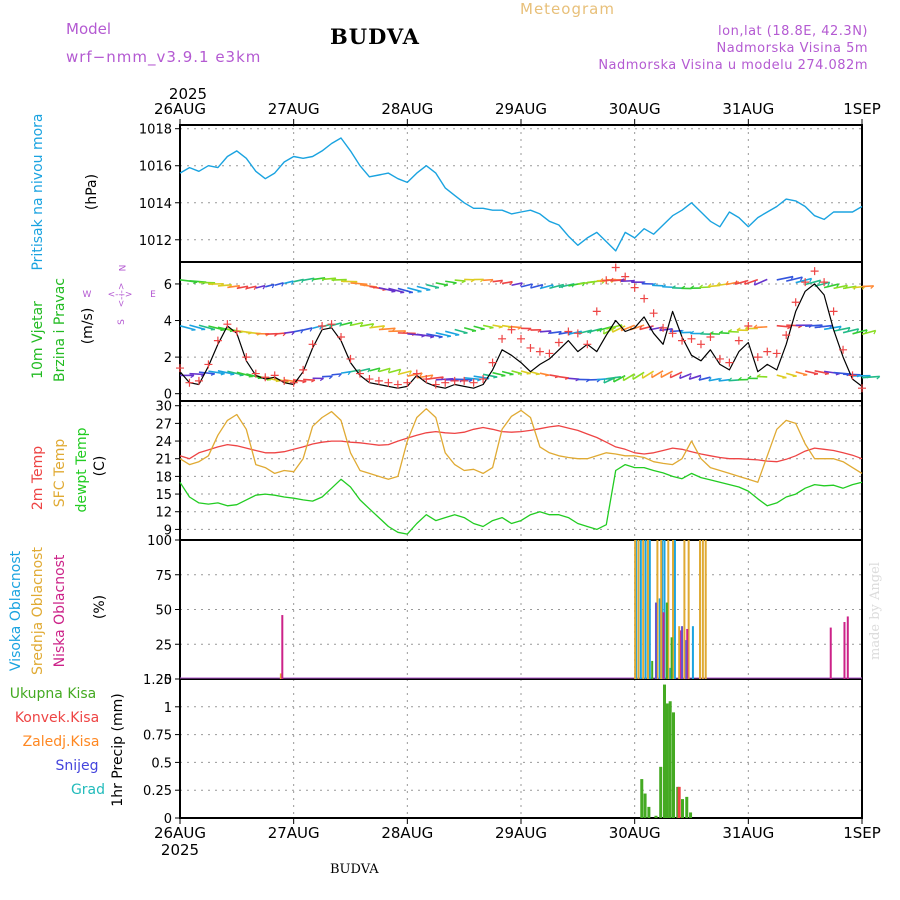  I want to click on y-tick-label: 0.25, so click(157, 791).